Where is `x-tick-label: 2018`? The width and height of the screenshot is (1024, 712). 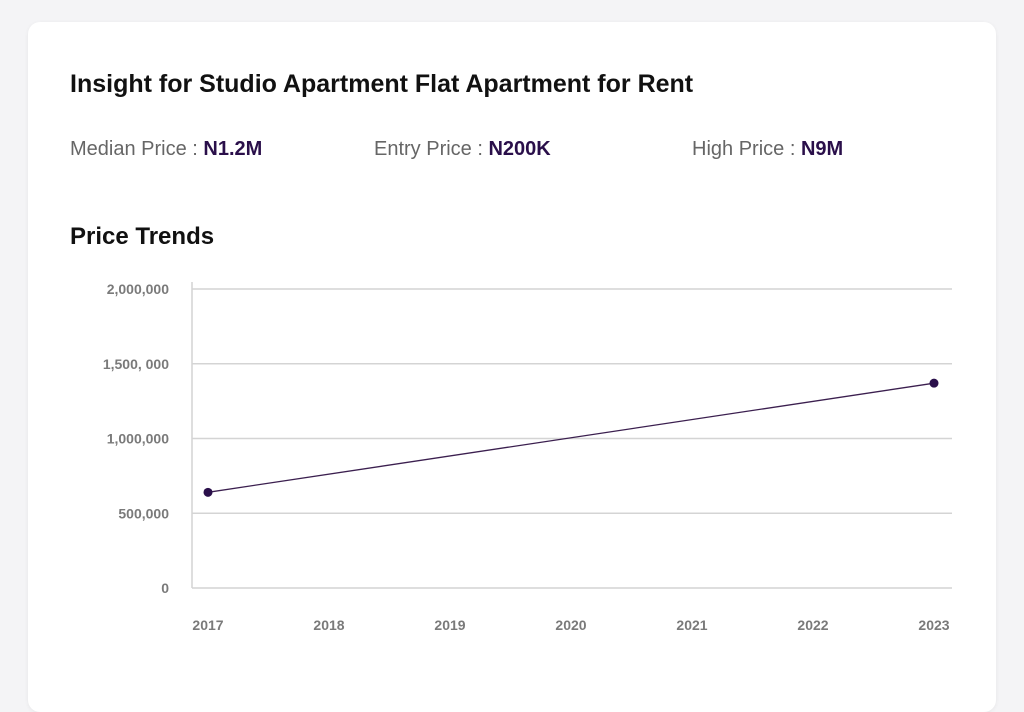 x-tick-label: 2018 is located at coordinates (328, 625).